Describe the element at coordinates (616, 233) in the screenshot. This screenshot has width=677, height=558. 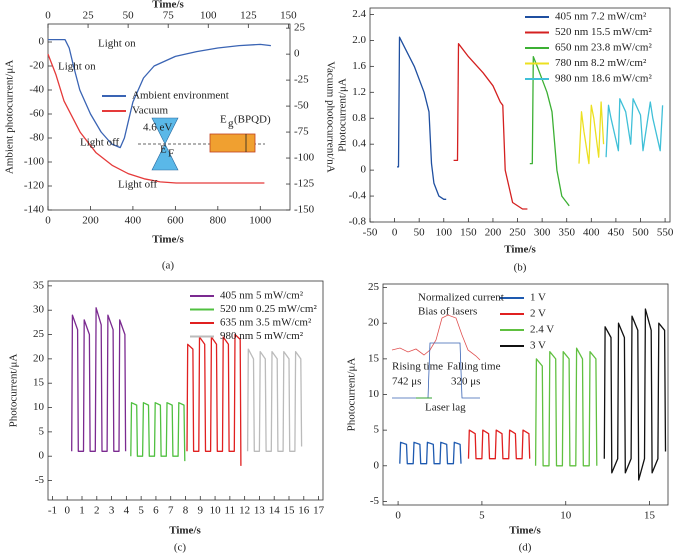
I see `x-tick-label: 450` at that location.